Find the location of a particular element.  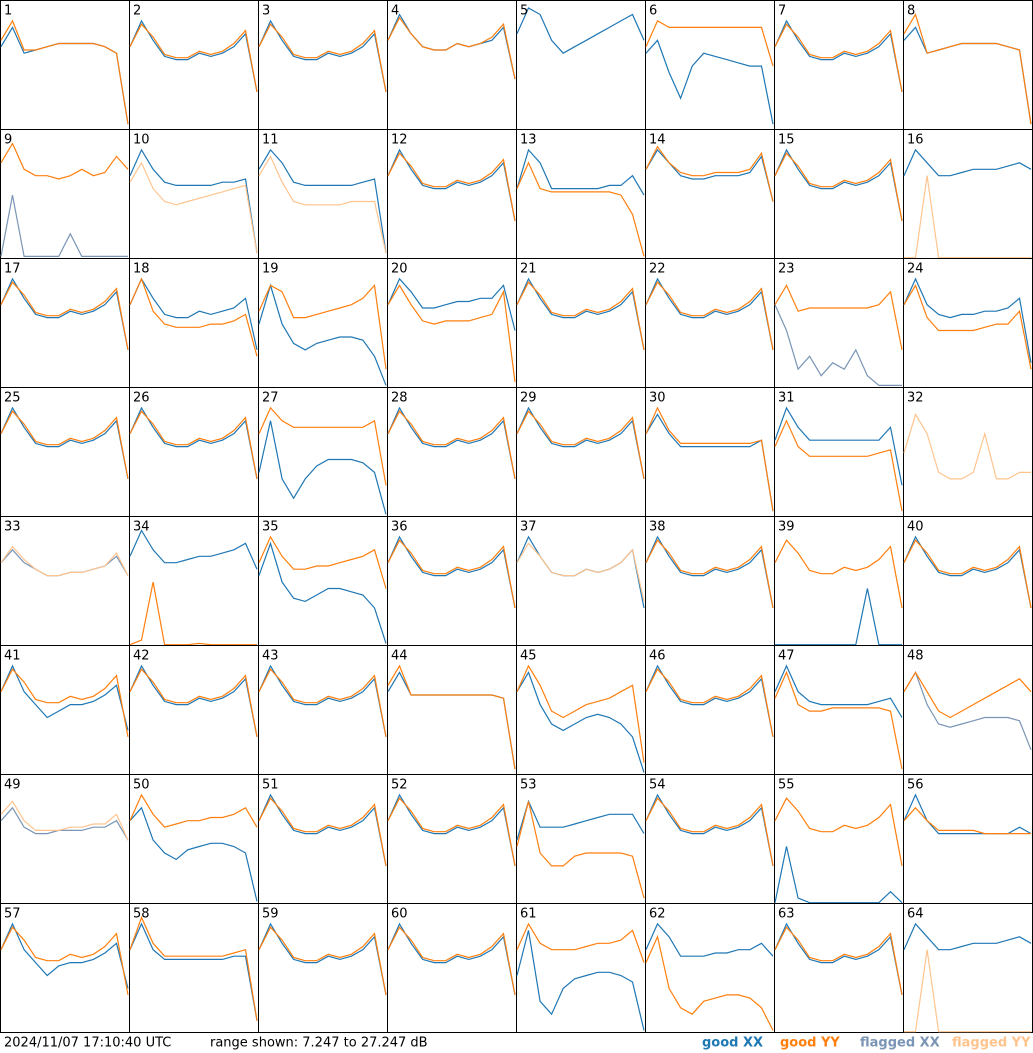

panel-label: 58 is located at coordinates (141, 914).